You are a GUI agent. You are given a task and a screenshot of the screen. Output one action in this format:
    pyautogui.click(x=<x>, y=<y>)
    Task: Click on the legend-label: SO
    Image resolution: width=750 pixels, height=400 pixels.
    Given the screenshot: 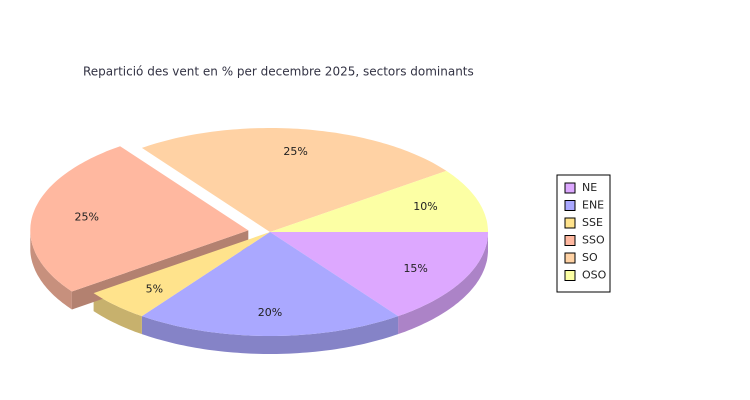 What is the action you would take?
    pyautogui.click(x=590, y=257)
    